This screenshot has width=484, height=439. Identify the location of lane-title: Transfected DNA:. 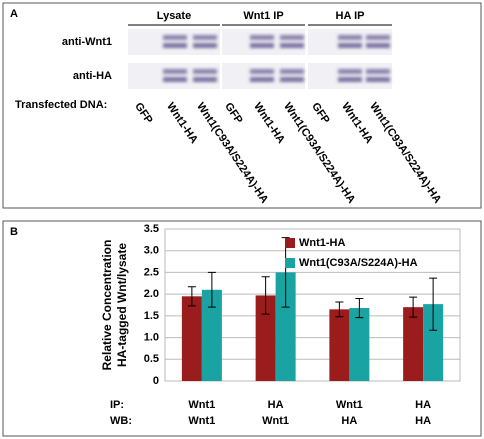
(61, 105).